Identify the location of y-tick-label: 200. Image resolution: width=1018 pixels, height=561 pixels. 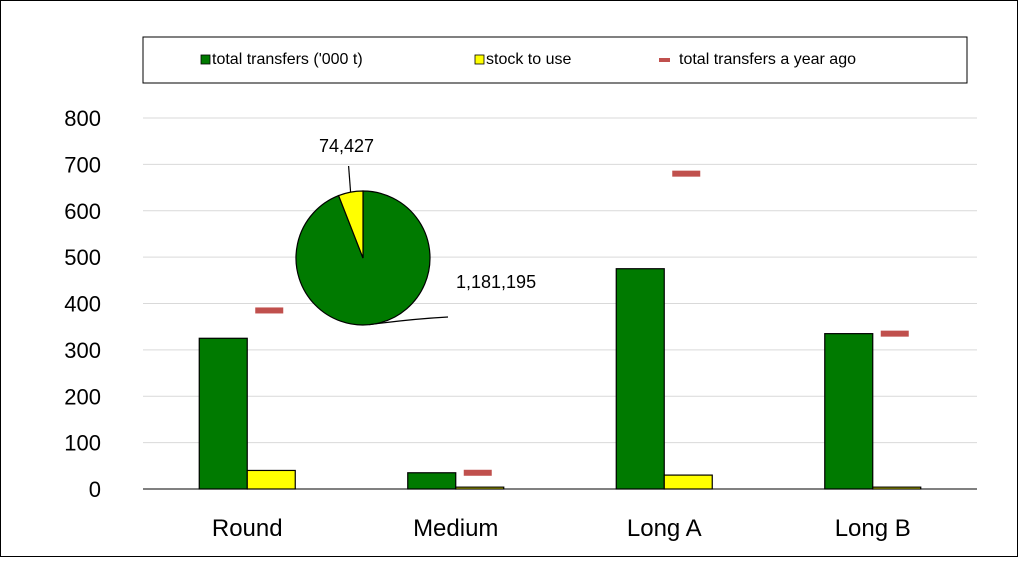
(82, 396).